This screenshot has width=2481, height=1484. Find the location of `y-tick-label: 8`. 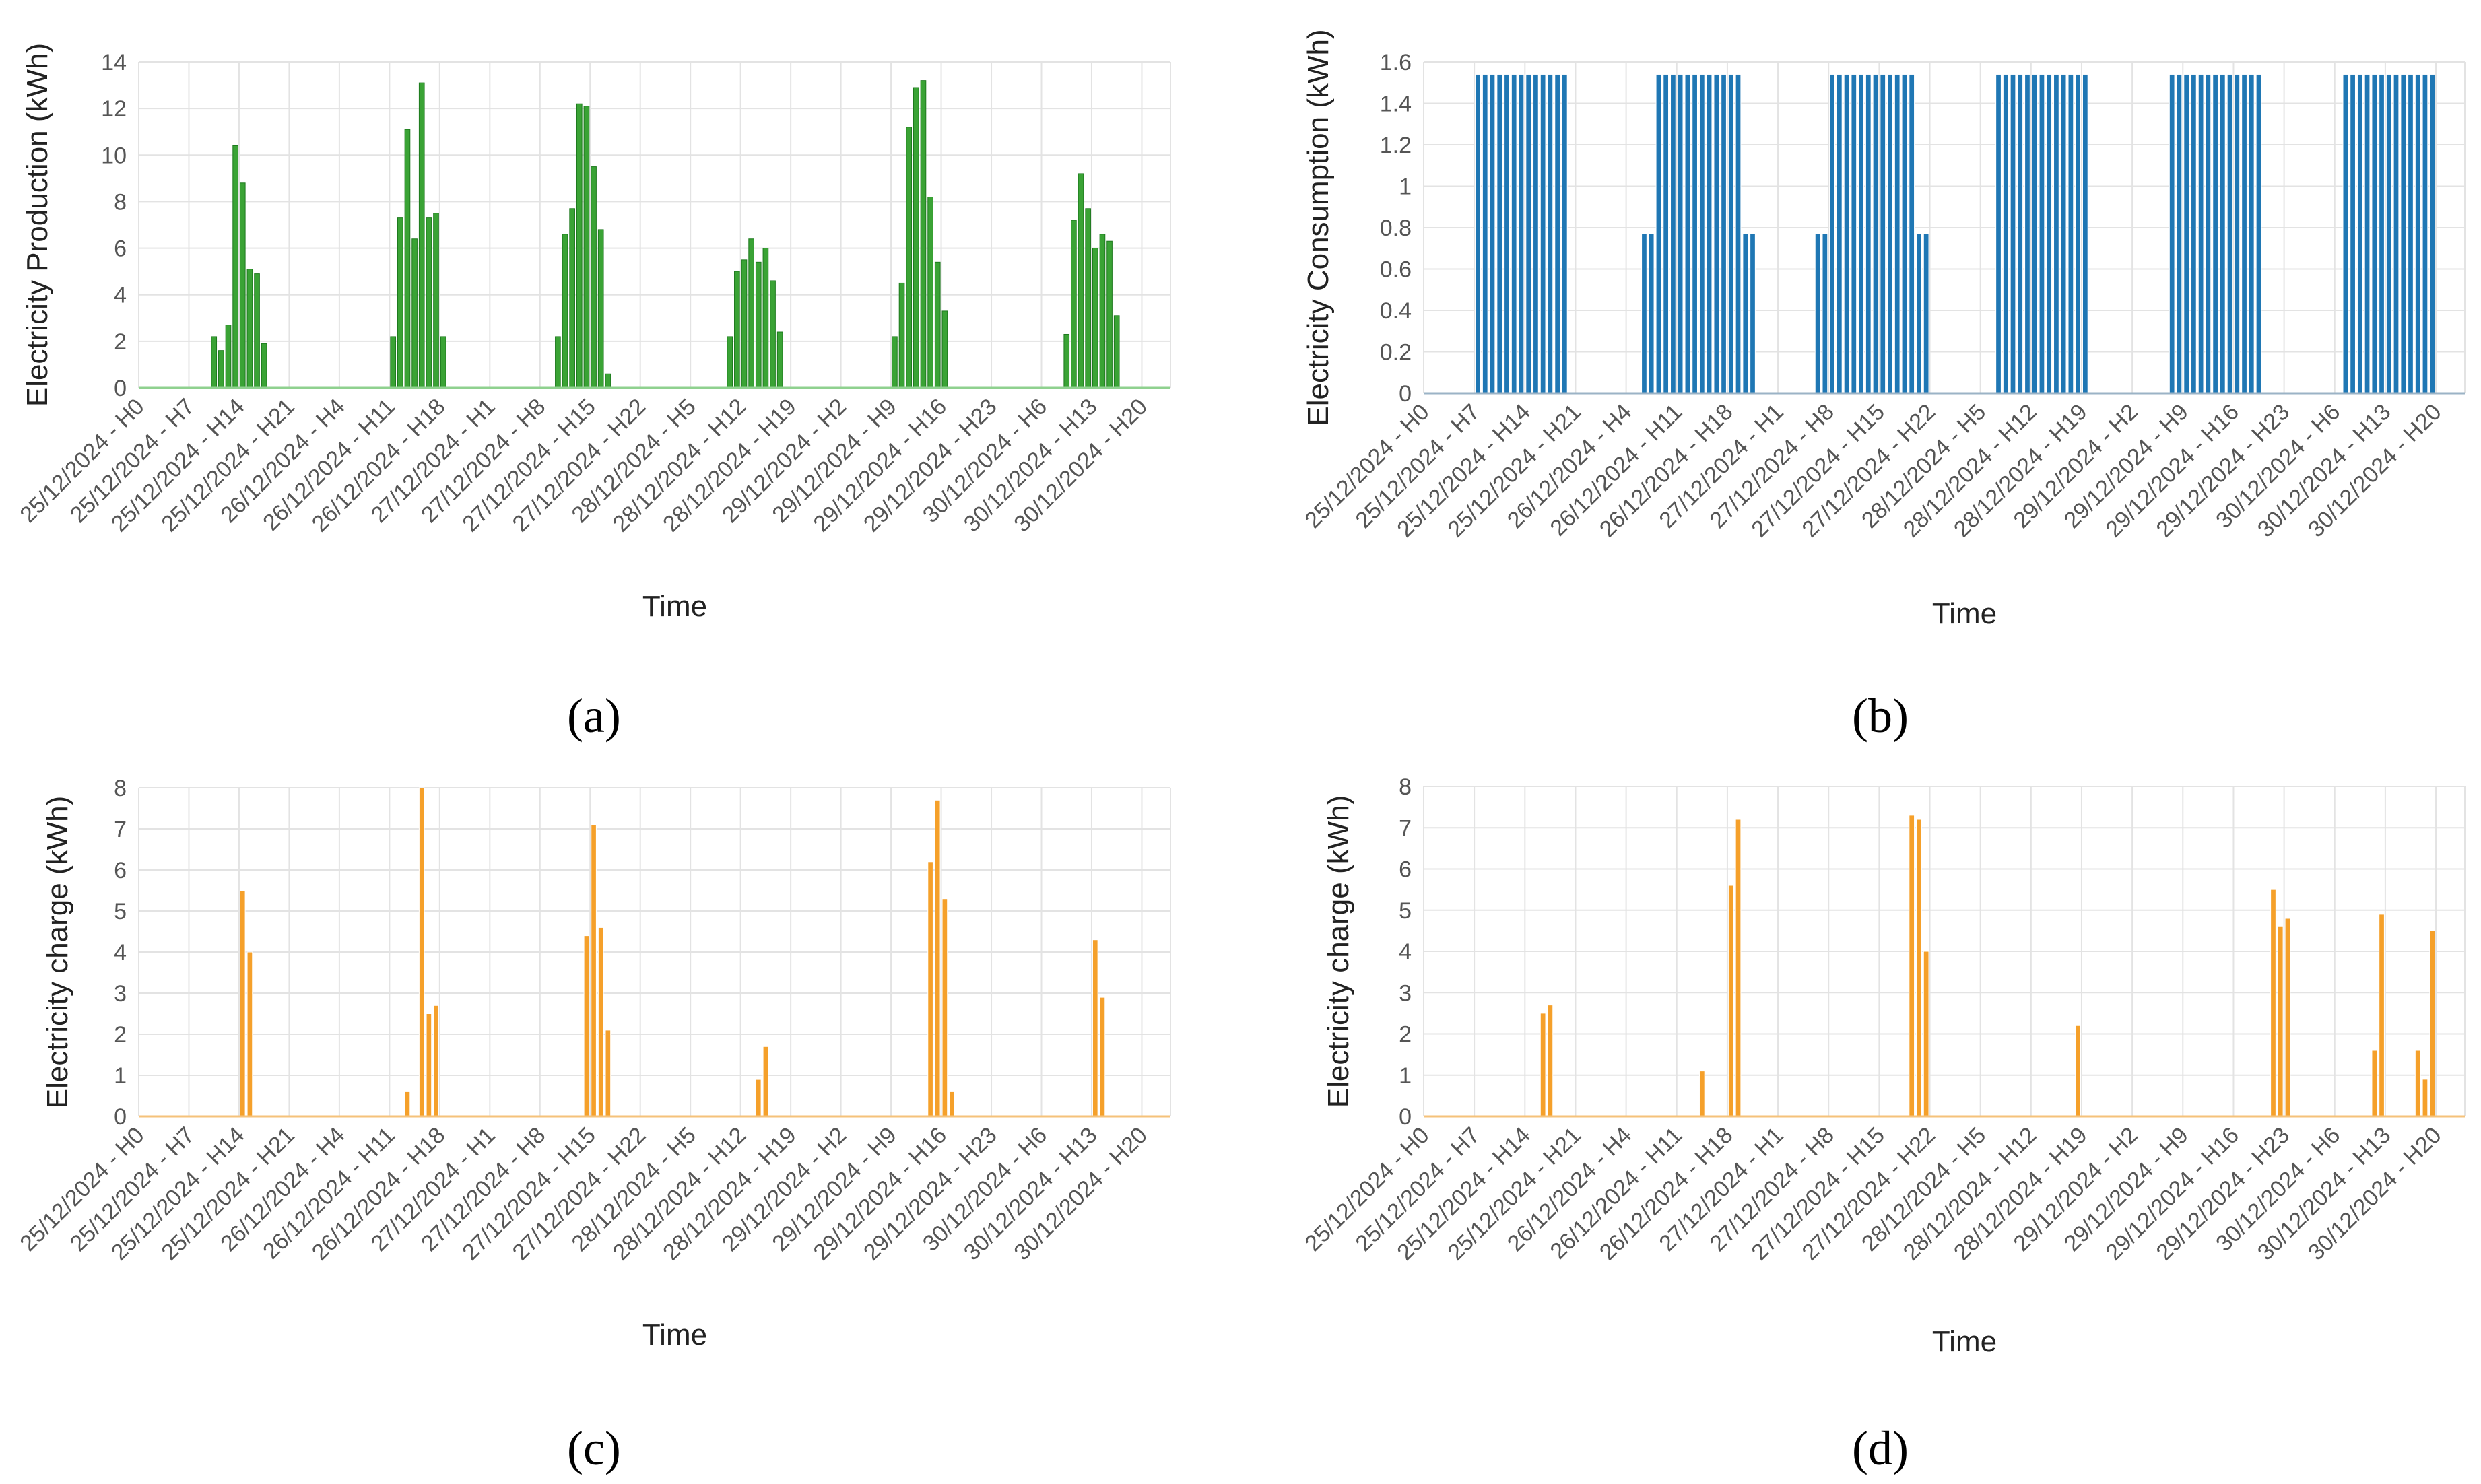

y-tick-label: 8 is located at coordinates (1405, 787).